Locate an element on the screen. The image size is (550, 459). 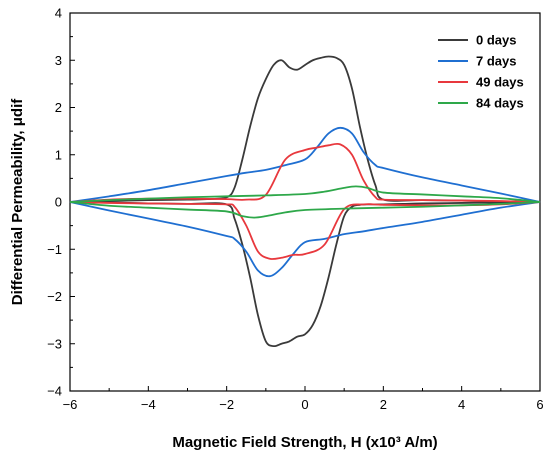
y-tick-label: 3 is located at coordinates (58, 60).